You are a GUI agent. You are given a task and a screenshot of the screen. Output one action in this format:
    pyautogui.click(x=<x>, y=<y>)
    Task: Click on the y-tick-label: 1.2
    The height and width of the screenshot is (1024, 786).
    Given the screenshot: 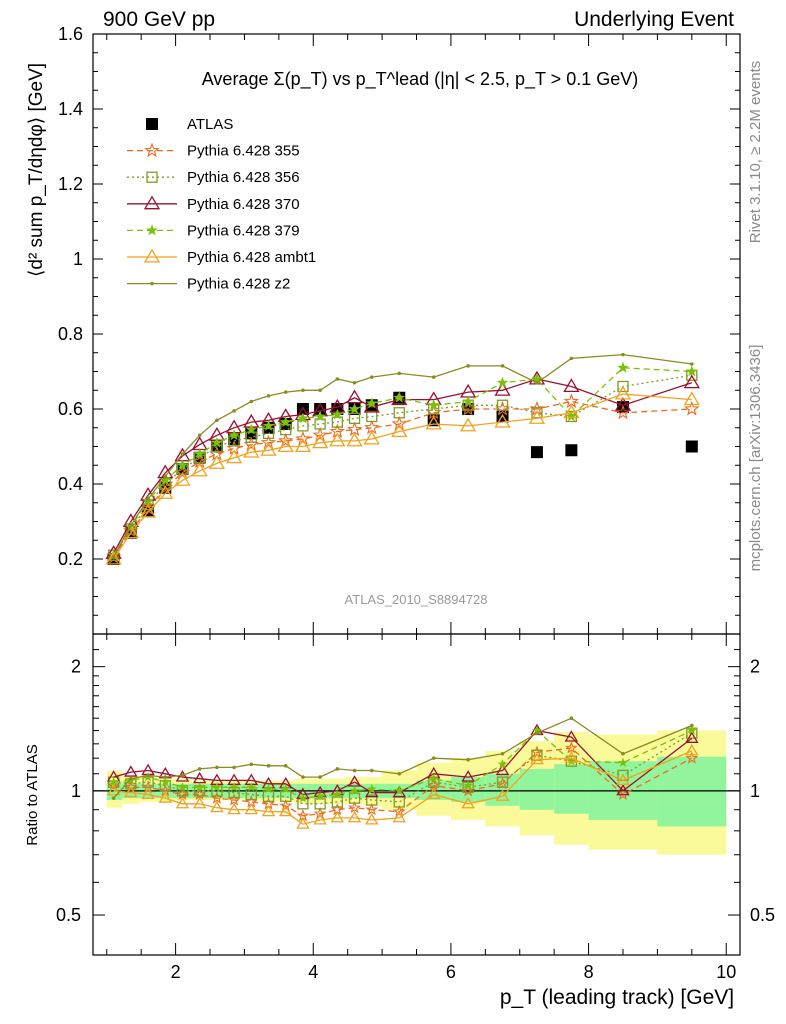 What is the action you would take?
    pyautogui.click(x=70, y=184)
    